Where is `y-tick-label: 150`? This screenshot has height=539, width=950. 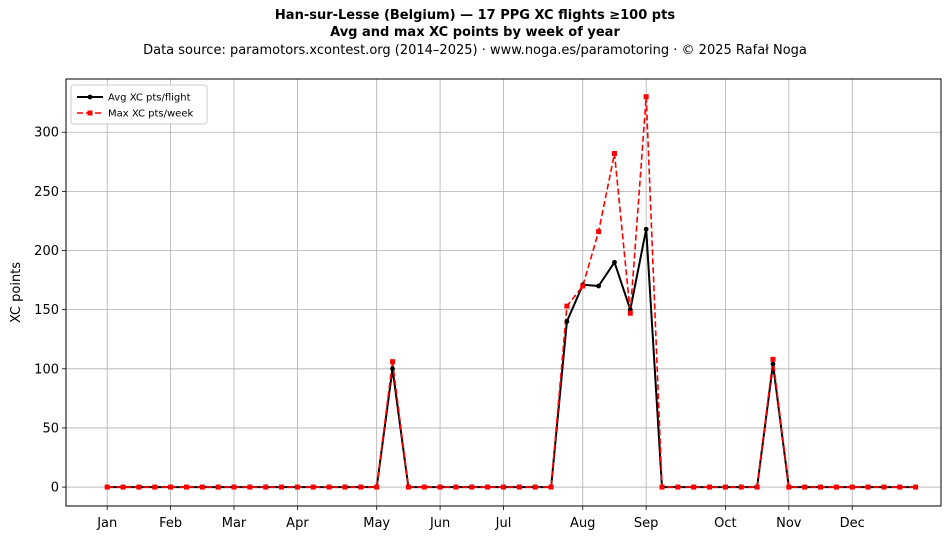
y-tick-label: 150 is located at coordinates (46, 310).